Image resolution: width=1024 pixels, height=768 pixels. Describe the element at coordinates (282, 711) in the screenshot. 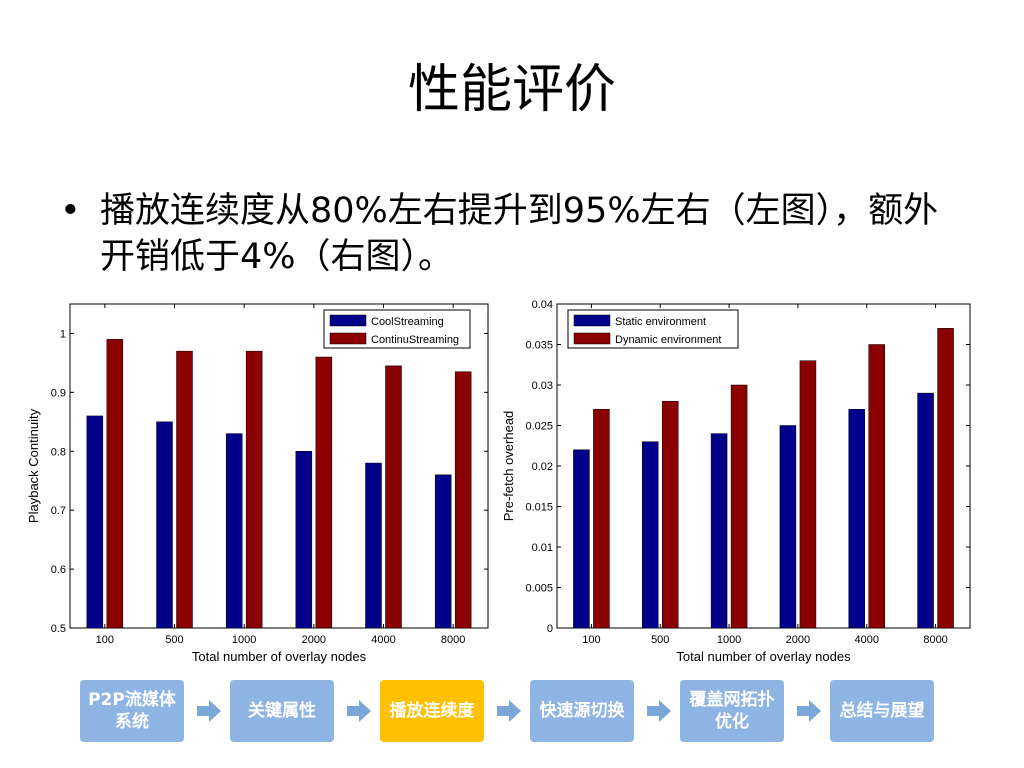

I see `flow-step-key-properties: 关键属性` at that location.